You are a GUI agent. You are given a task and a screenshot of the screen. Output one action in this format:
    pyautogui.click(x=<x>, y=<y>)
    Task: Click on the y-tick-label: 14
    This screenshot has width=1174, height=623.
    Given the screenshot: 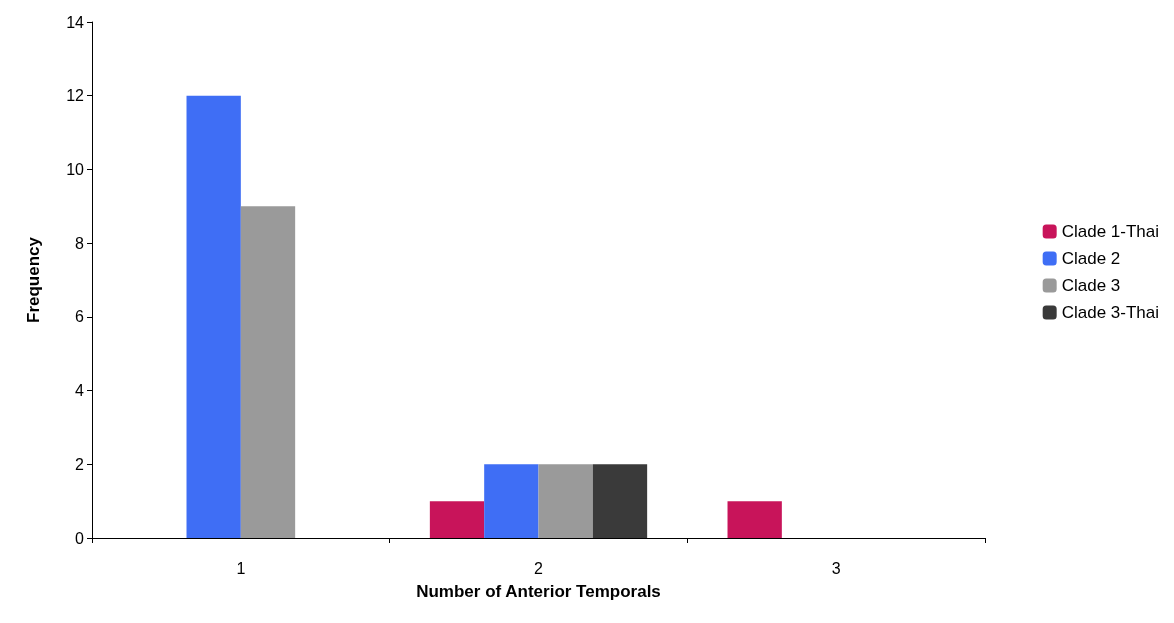 What is the action you would take?
    pyautogui.click(x=75, y=22)
    